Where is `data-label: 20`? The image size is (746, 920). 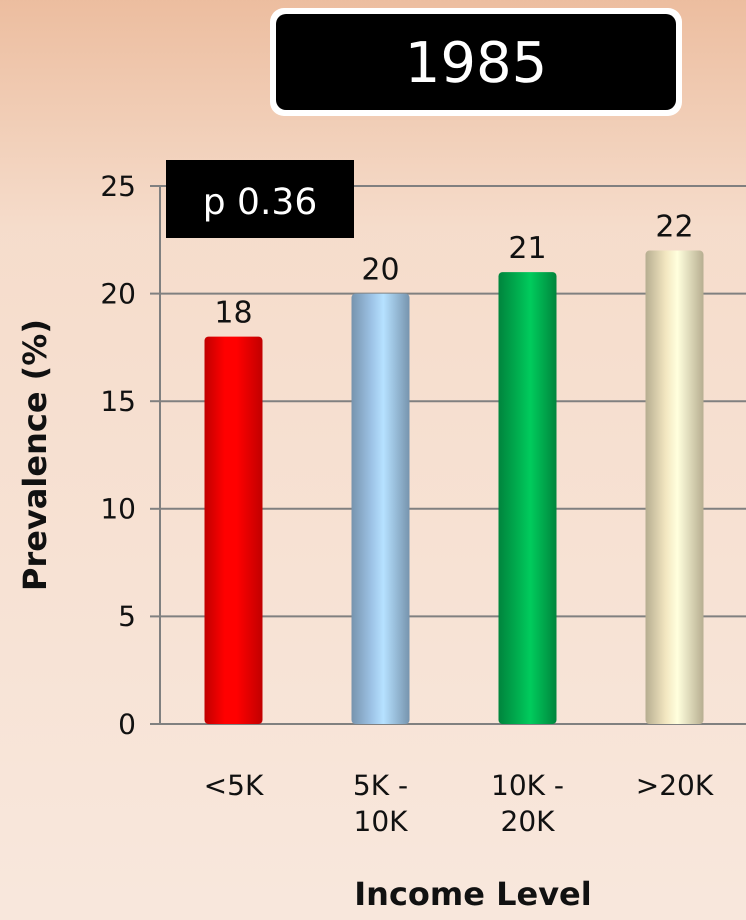 data-label: 20 is located at coordinates (380, 270).